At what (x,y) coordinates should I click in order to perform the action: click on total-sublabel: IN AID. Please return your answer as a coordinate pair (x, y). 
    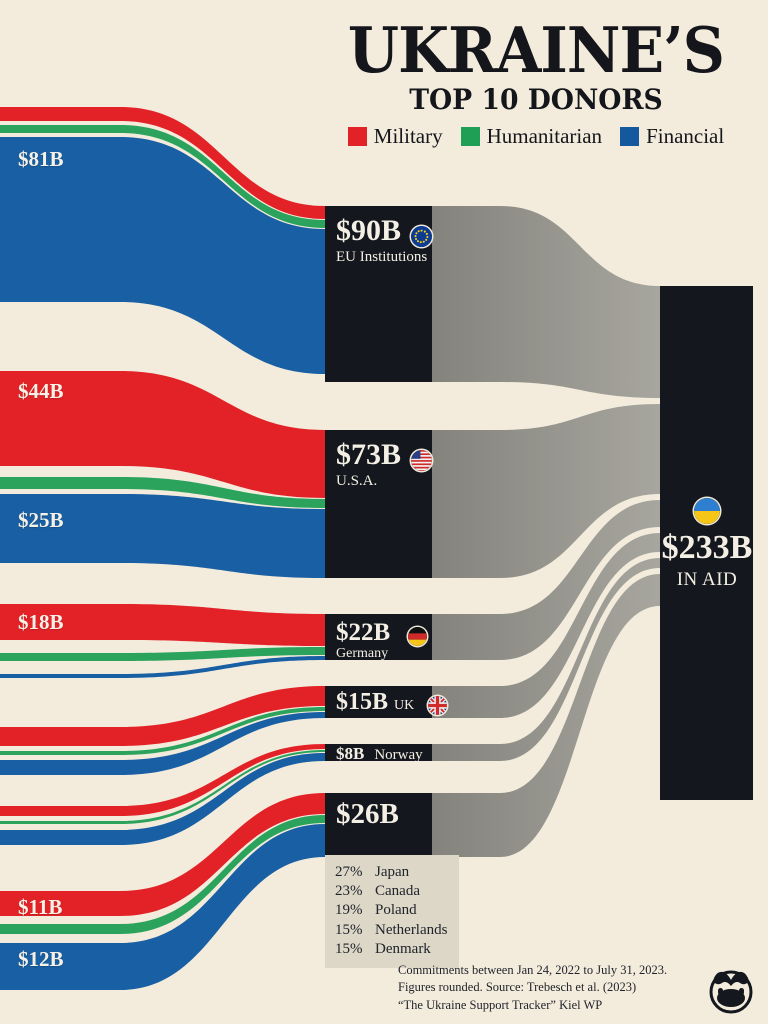
    Looking at the image, I should click on (707, 579).